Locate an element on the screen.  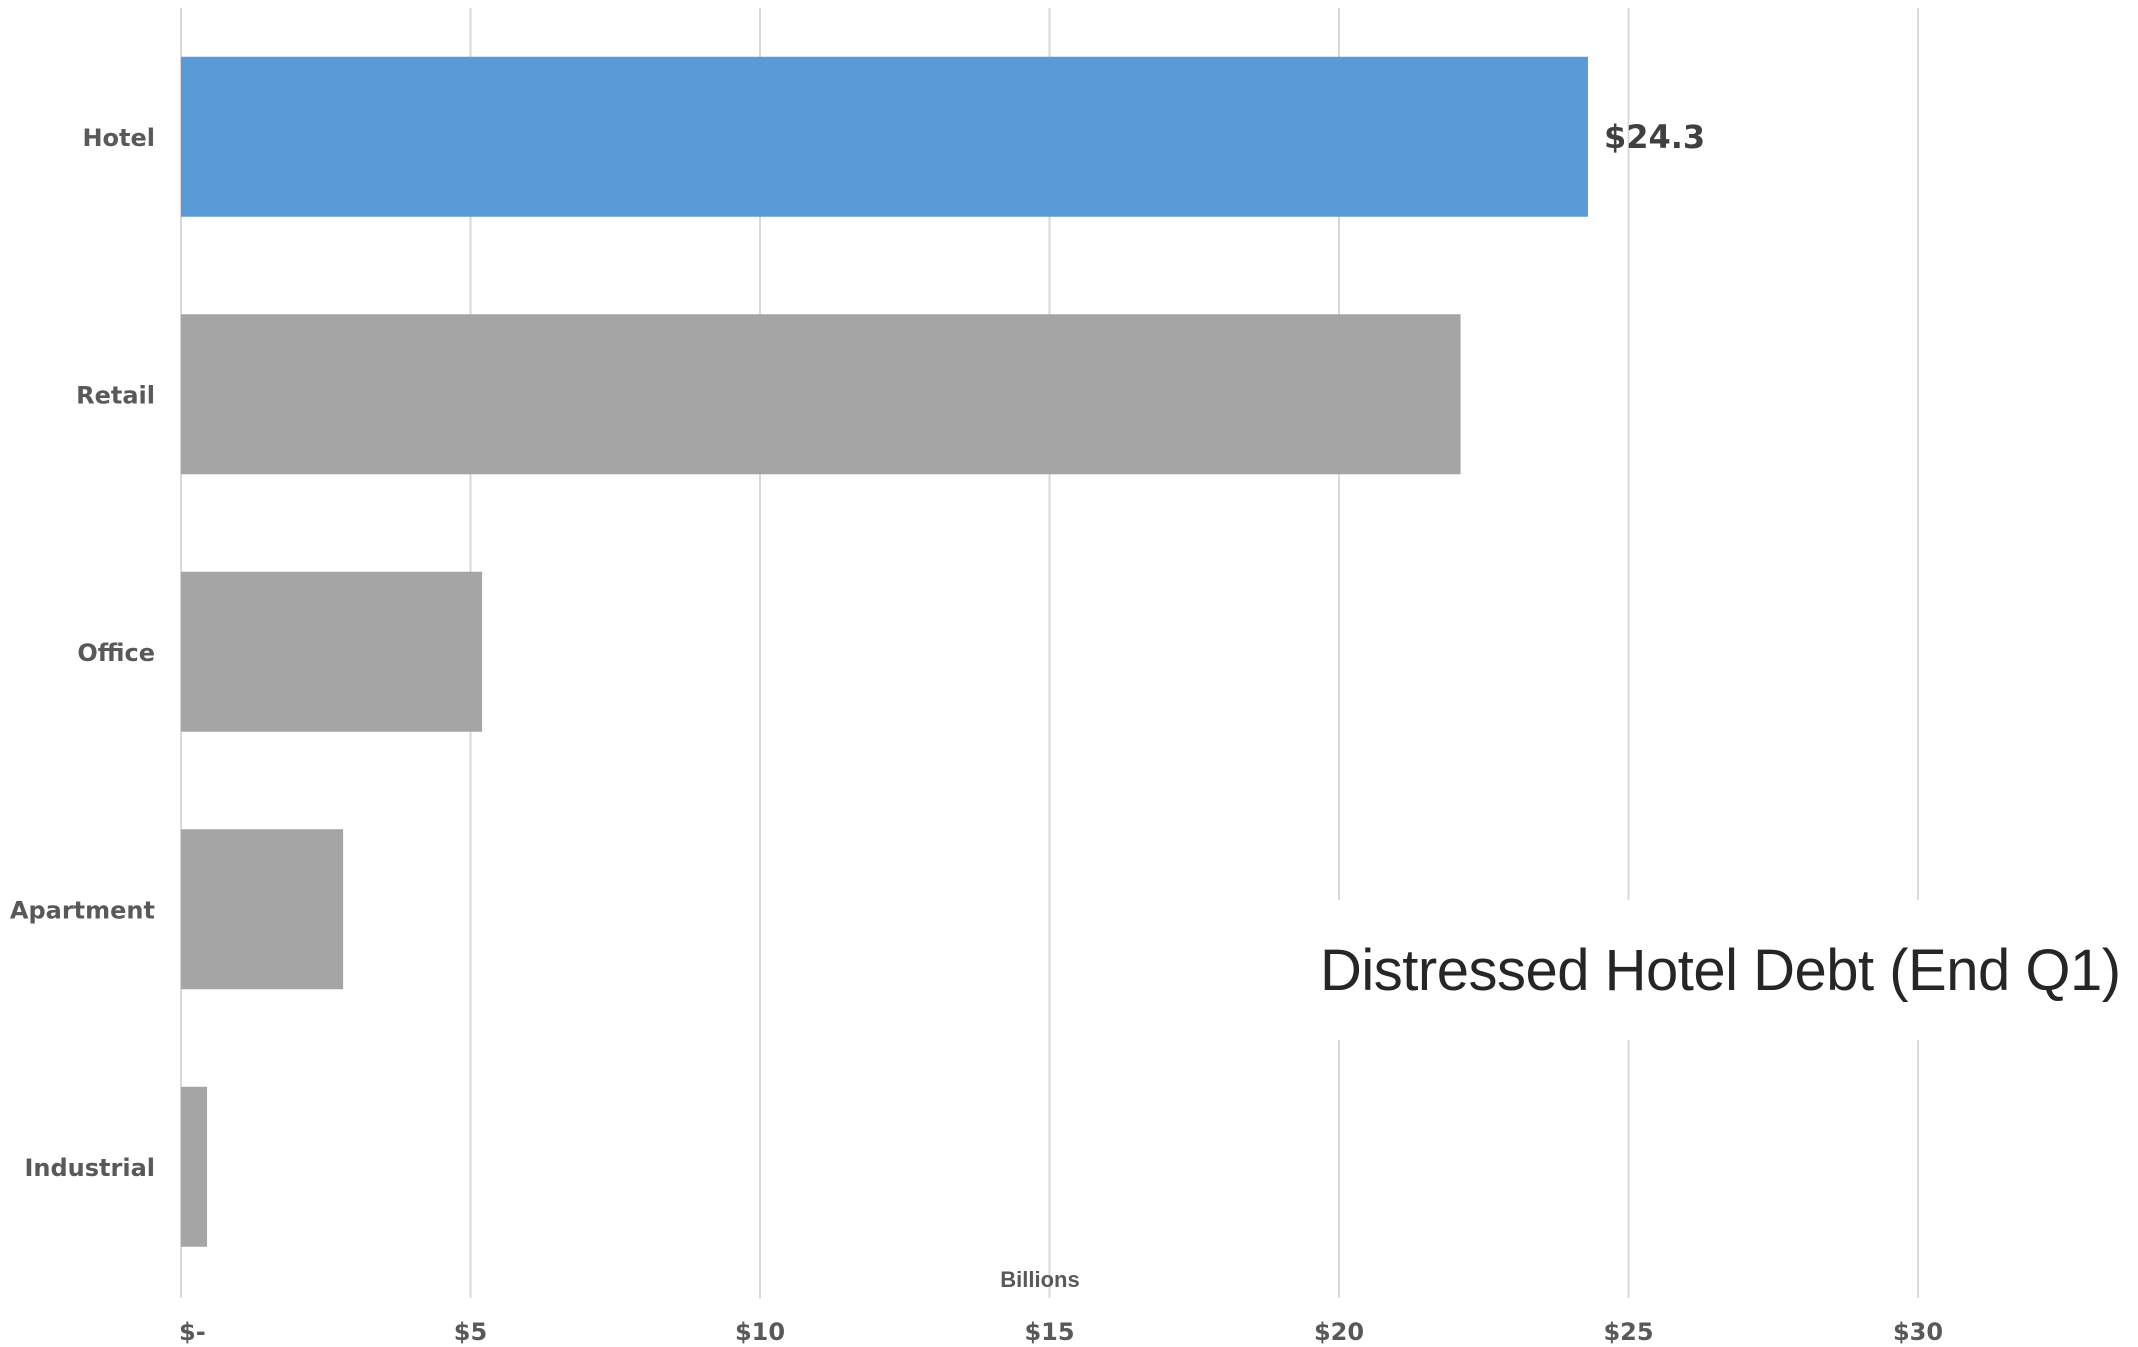
chart-title-box: Distressed Hotel Debt (End Q1) is located at coordinates (1729, 970).